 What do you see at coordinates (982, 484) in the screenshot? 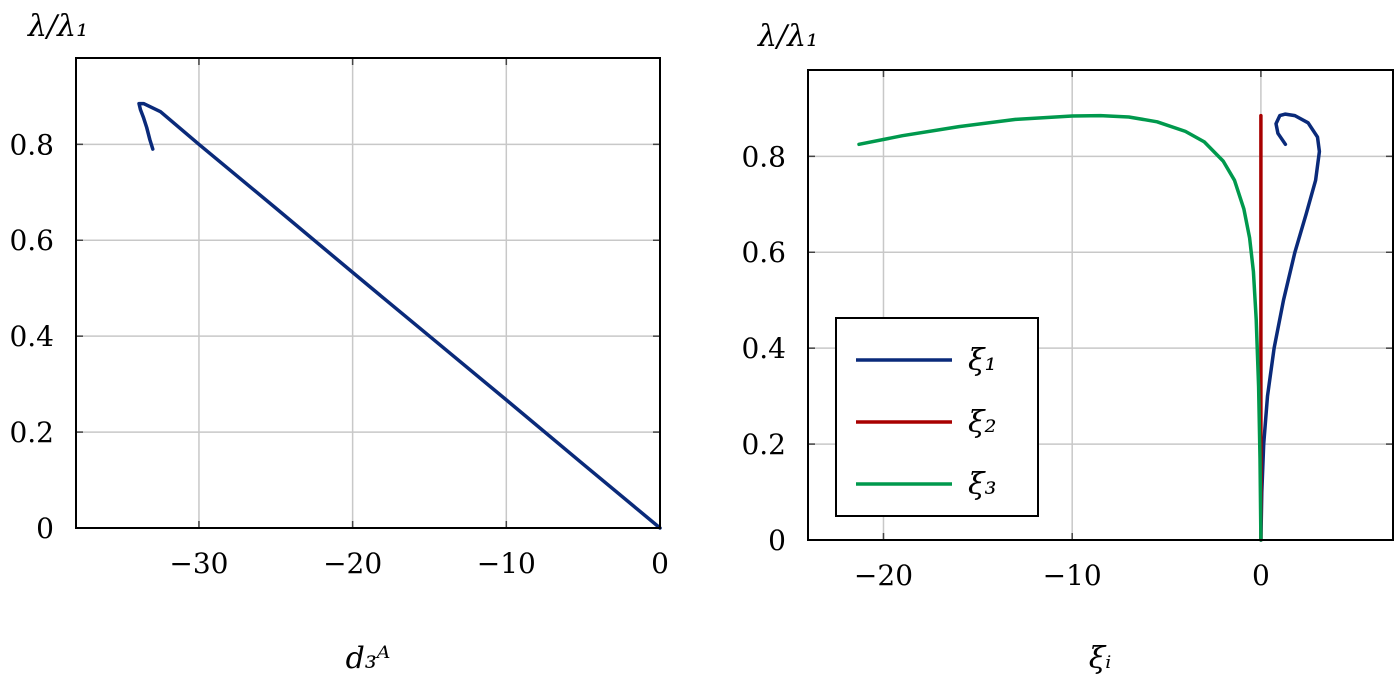
I see `legend-label: ξ₃` at bounding box center [982, 484].